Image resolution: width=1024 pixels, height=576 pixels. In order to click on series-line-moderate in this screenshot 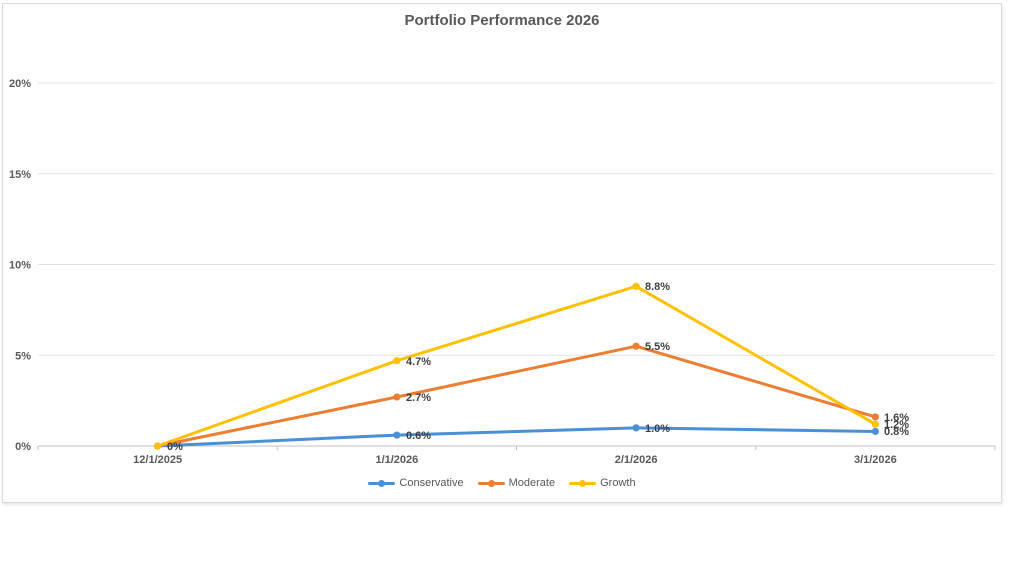, I will do `click(516, 396)`.